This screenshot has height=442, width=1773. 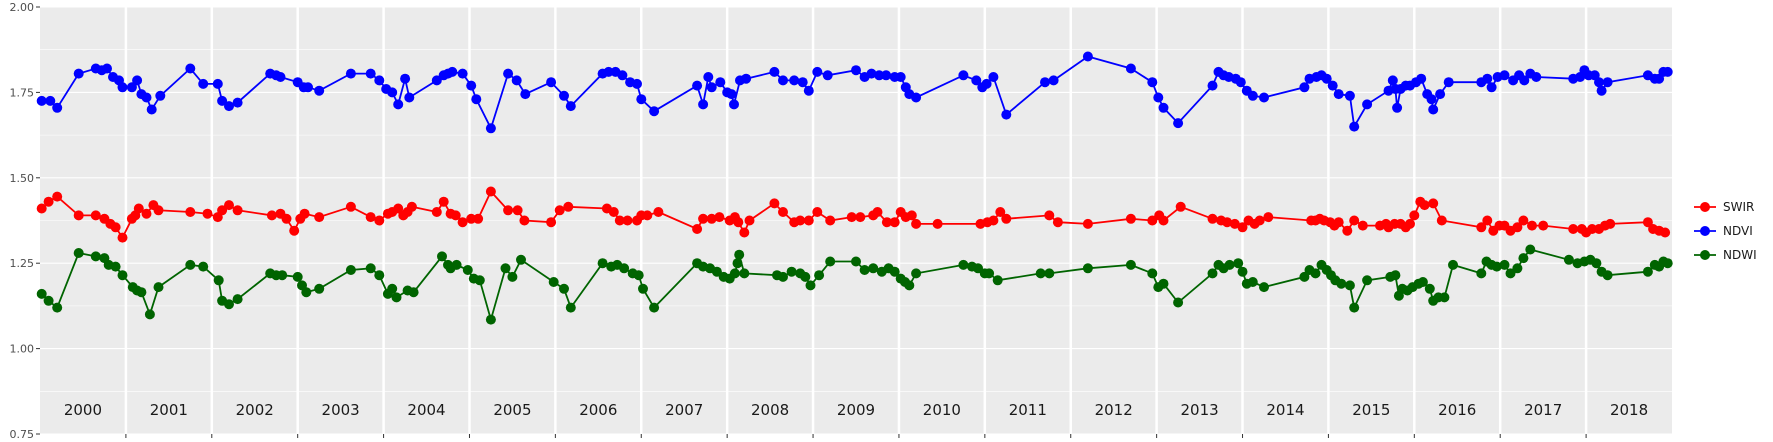 What do you see at coordinates (1457, 410) in the screenshot?
I see `year-label: 2016` at bounding box center [1457, 410].